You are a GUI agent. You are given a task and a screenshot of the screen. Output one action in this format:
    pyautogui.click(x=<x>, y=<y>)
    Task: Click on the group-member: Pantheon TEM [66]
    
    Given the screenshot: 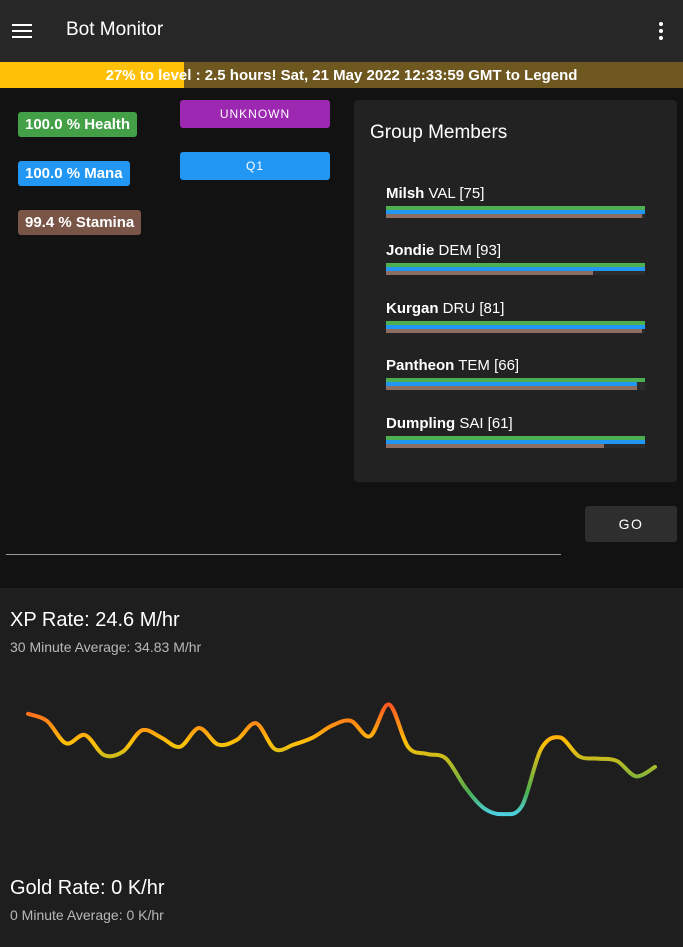 What is the action you would take?
    pyautogui.click(x=515, y=375)
    